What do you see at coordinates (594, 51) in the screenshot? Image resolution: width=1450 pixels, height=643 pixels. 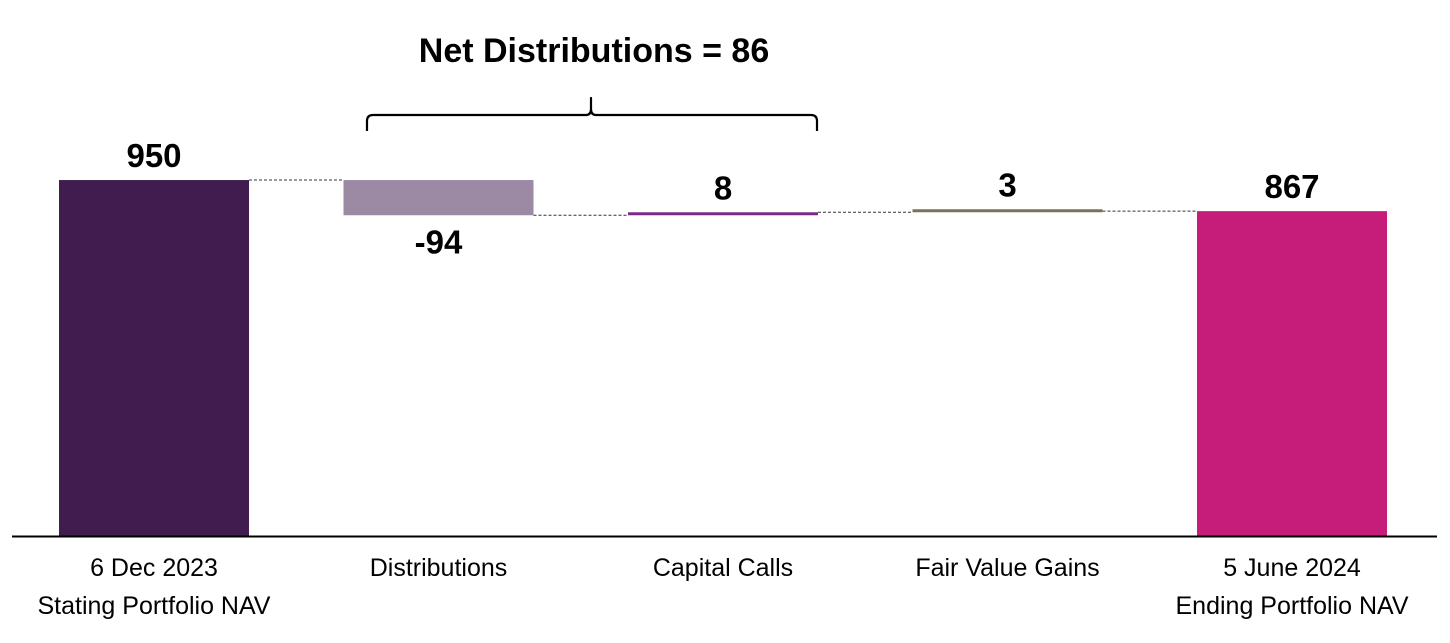 I see `annotation-text: Net Distributions = 86` at bounding box center [594, 51].